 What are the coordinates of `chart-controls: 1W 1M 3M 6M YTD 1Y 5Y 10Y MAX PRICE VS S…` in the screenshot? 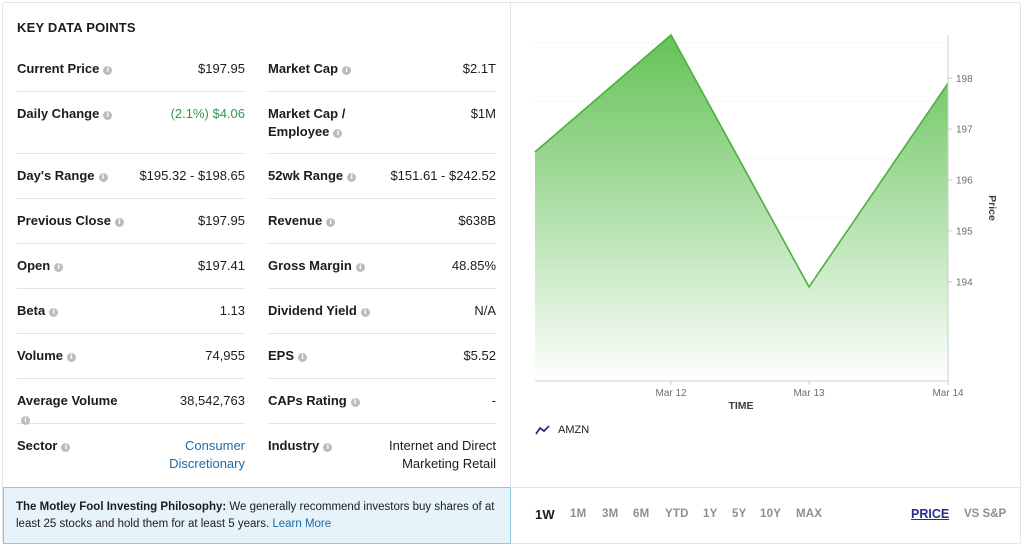 It's located at (766, 515).